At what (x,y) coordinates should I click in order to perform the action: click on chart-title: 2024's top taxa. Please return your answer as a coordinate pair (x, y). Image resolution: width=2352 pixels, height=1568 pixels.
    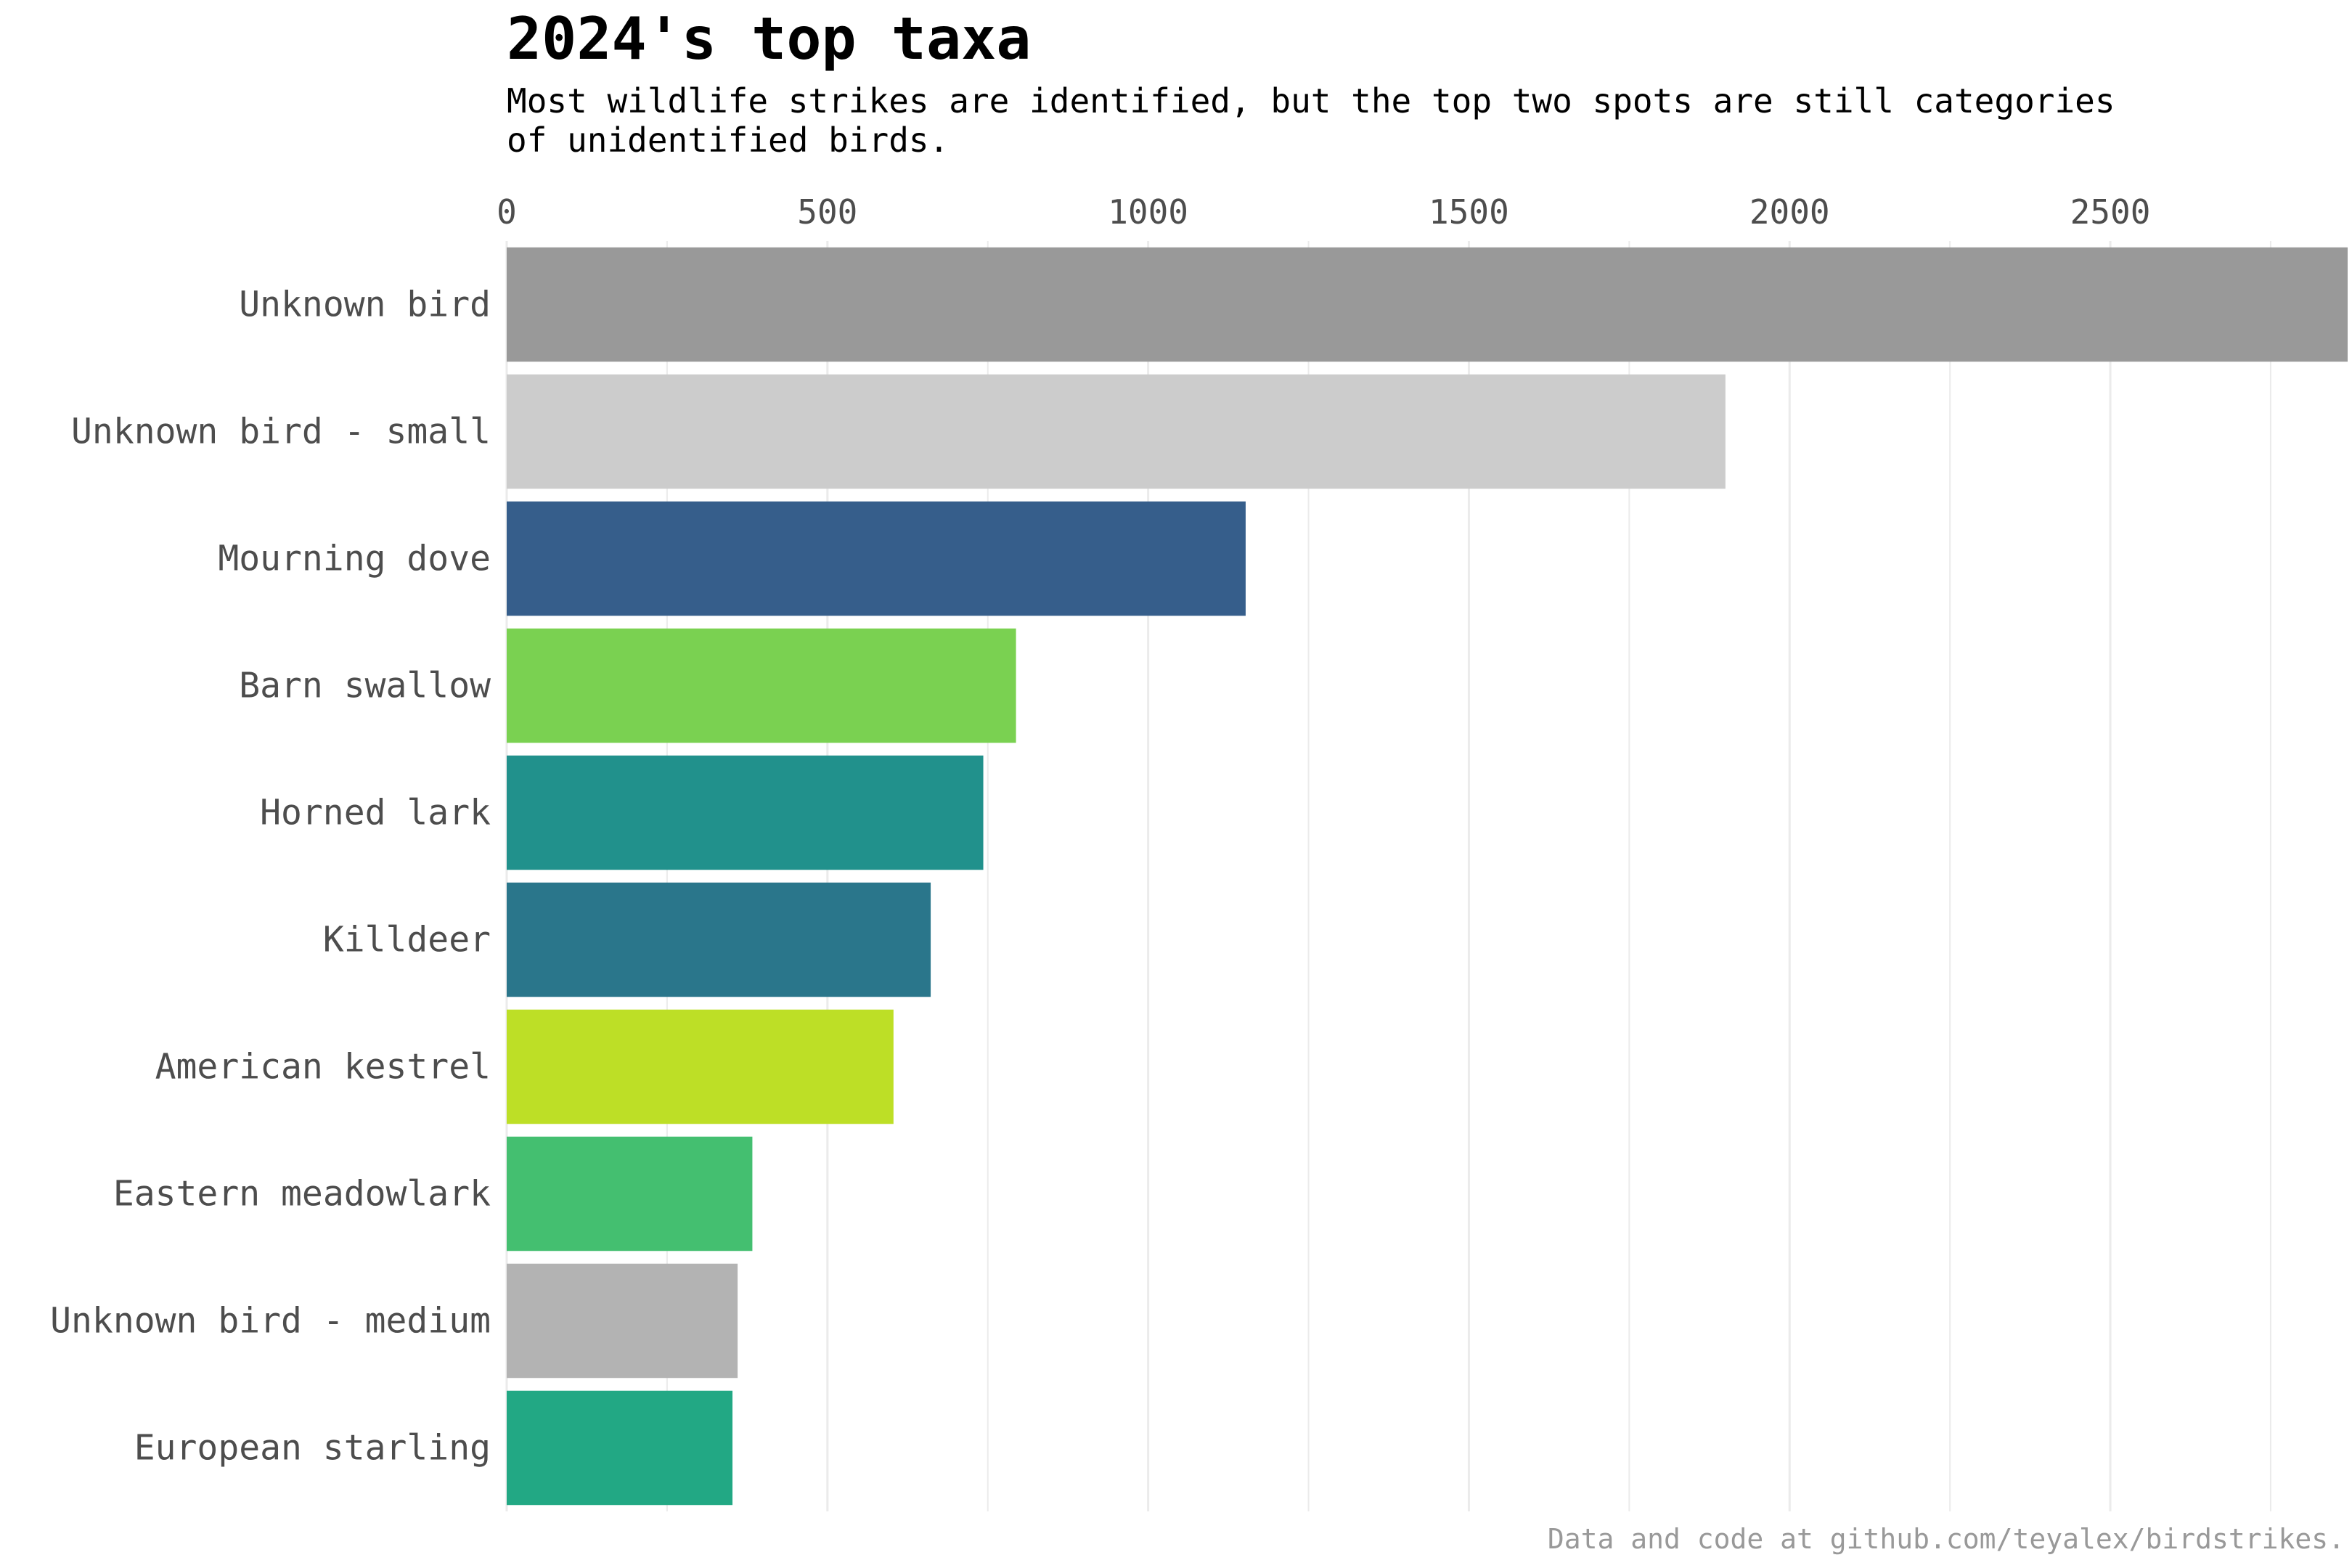
    Looking at the image, I should click on (770, 39).